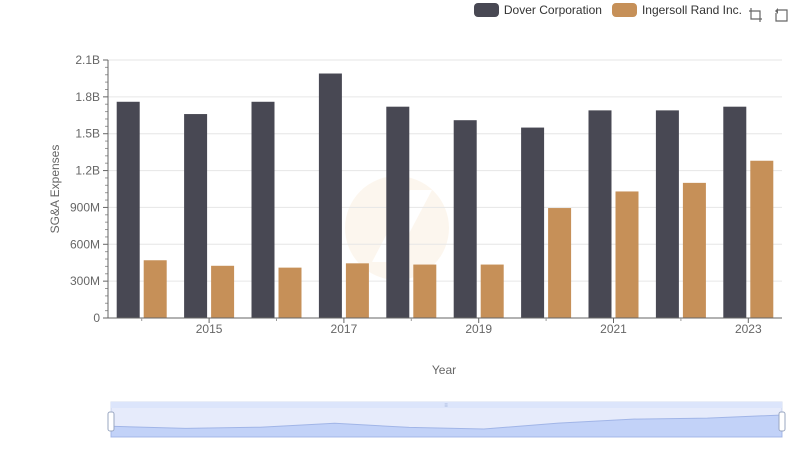 This screenshot has width=800, height=461. What do you see at coordinates (85, 207) in the screenshot?
I see `y-tick-label: 900M` at bounding box center [85, 207].